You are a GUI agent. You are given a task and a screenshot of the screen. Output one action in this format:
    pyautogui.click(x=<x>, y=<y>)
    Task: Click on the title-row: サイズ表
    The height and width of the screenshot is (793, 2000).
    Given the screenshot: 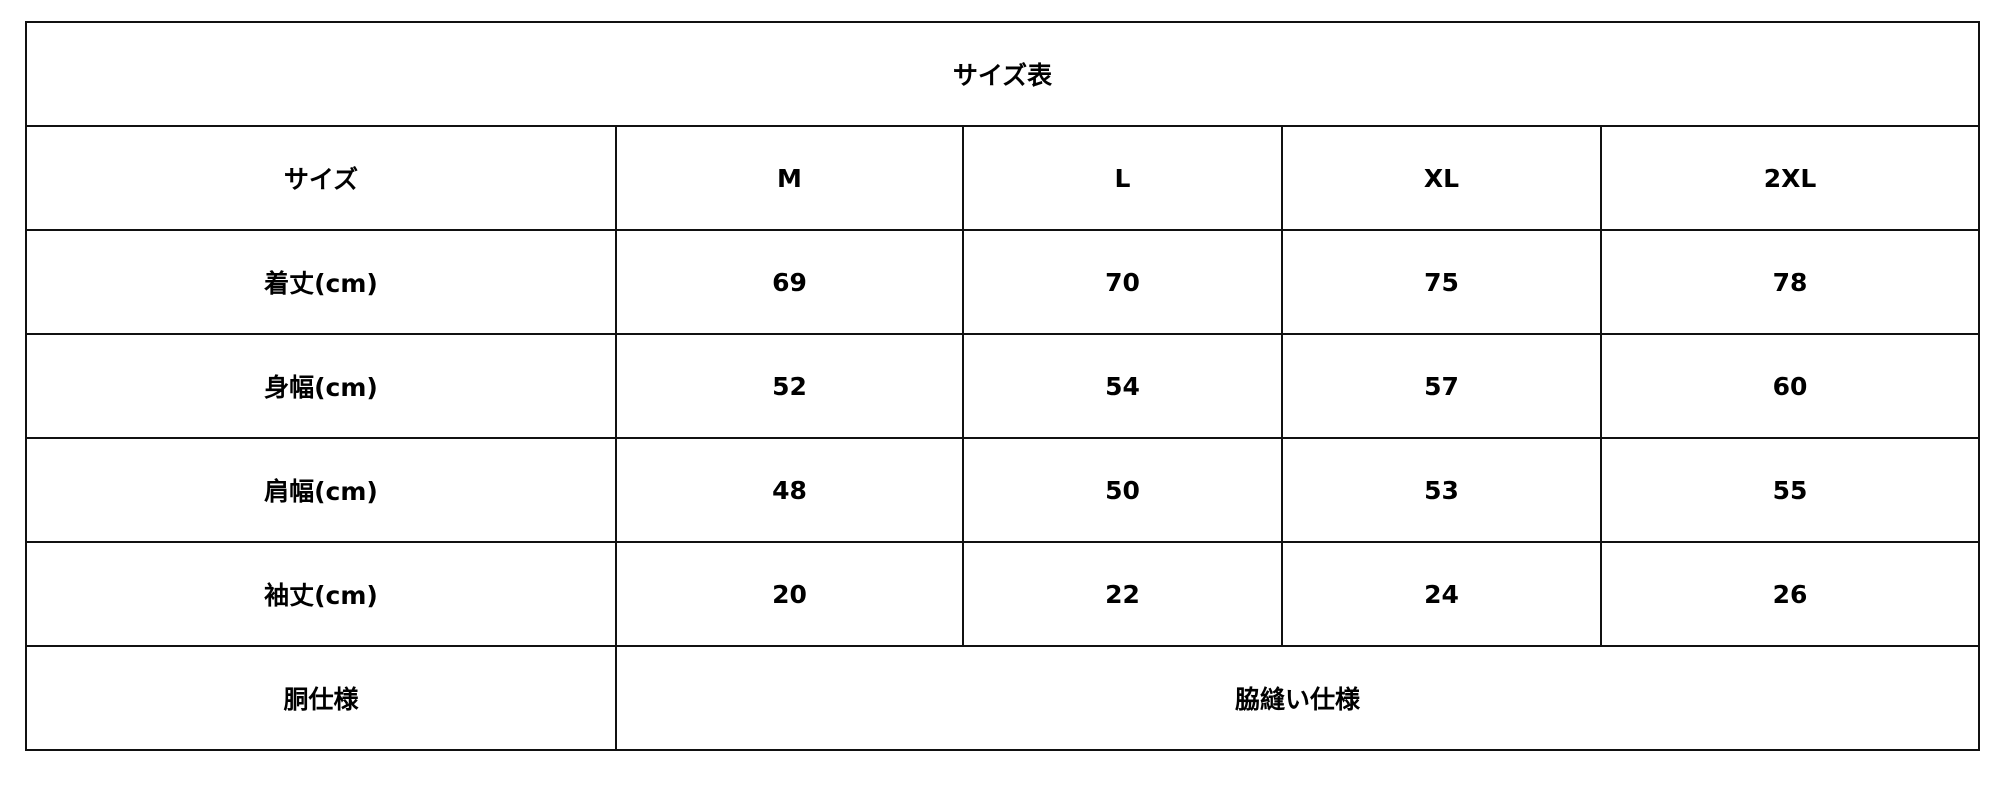 What is the action you would take?
    pyautogui.click(x=1002, y=74)
    